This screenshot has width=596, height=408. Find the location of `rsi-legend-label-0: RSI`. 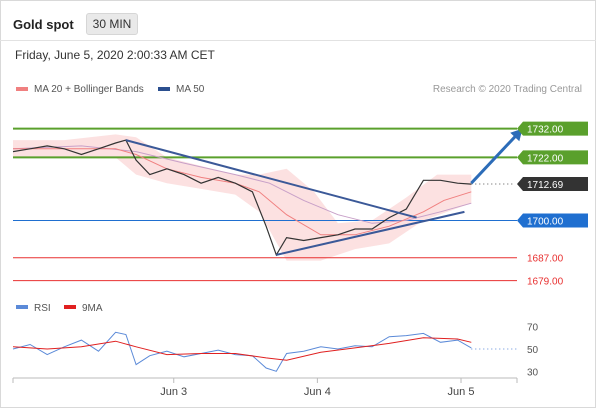

rsi-legend-label-0: RSI is located at coordinates (42, 308).